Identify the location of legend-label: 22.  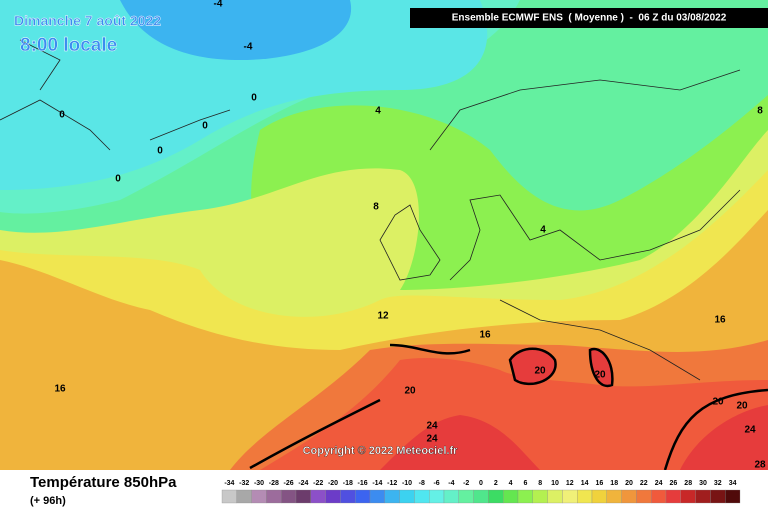
(644, 483).